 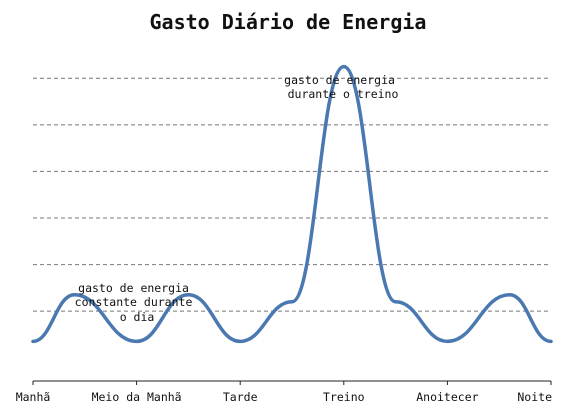 I want to click on x-tick-label-3: Treino, so click(x=344, y=397).